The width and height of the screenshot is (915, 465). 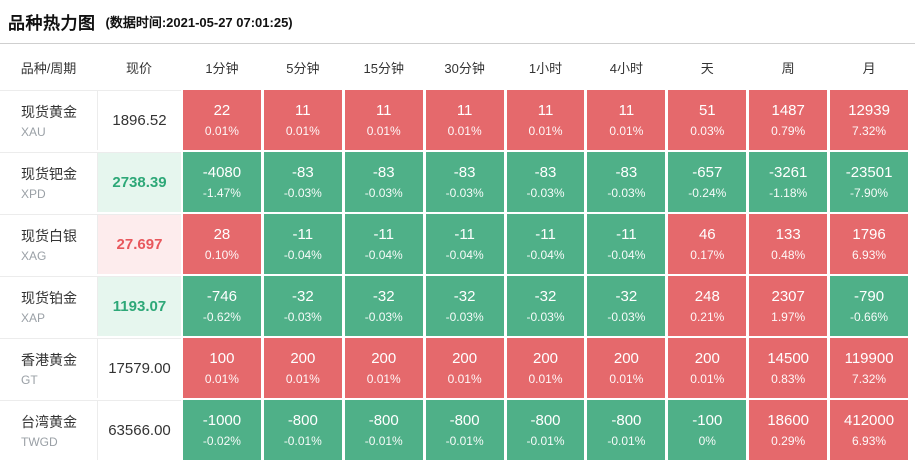 I want to click on heat-cell: -3261 -1.18%, so click(x=788, y=182).